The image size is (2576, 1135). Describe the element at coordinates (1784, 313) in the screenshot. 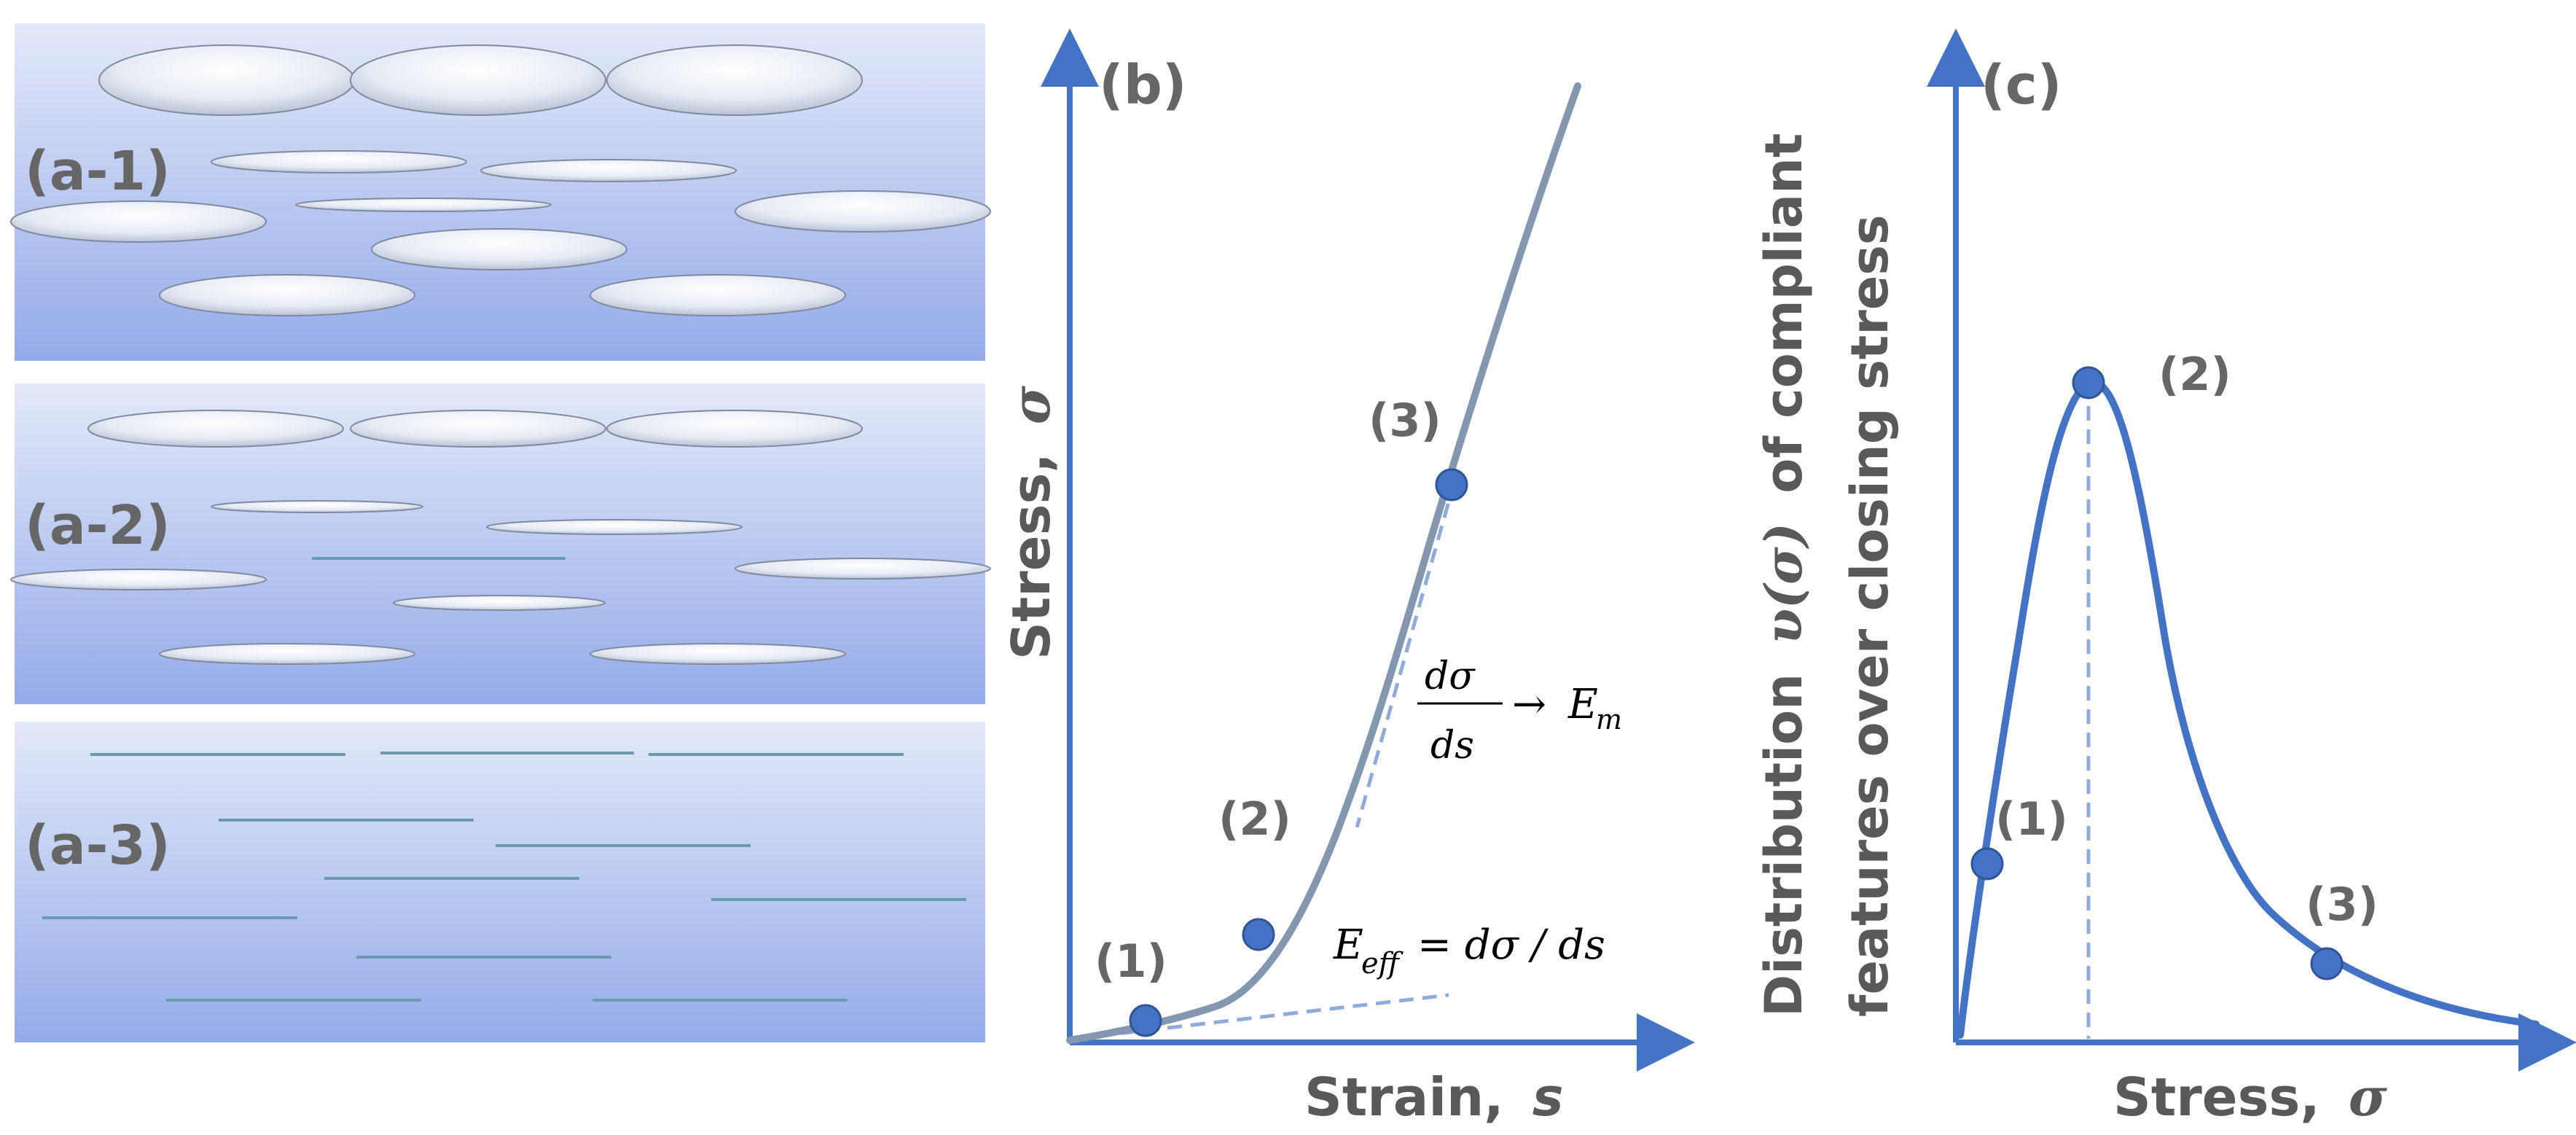

I see `panel-c-y-axis-text-b: of compliant` at that location.